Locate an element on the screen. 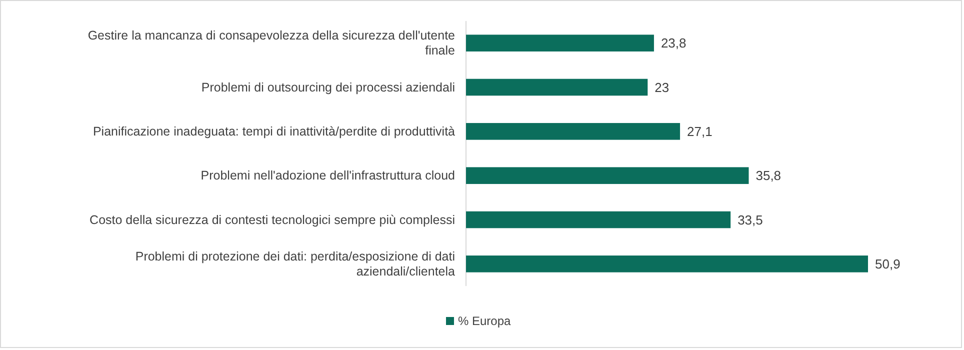  y-tick-label: Costo della sicurezza di contesti tecnologici sempre più complessi is located at coordinates (272, 219).